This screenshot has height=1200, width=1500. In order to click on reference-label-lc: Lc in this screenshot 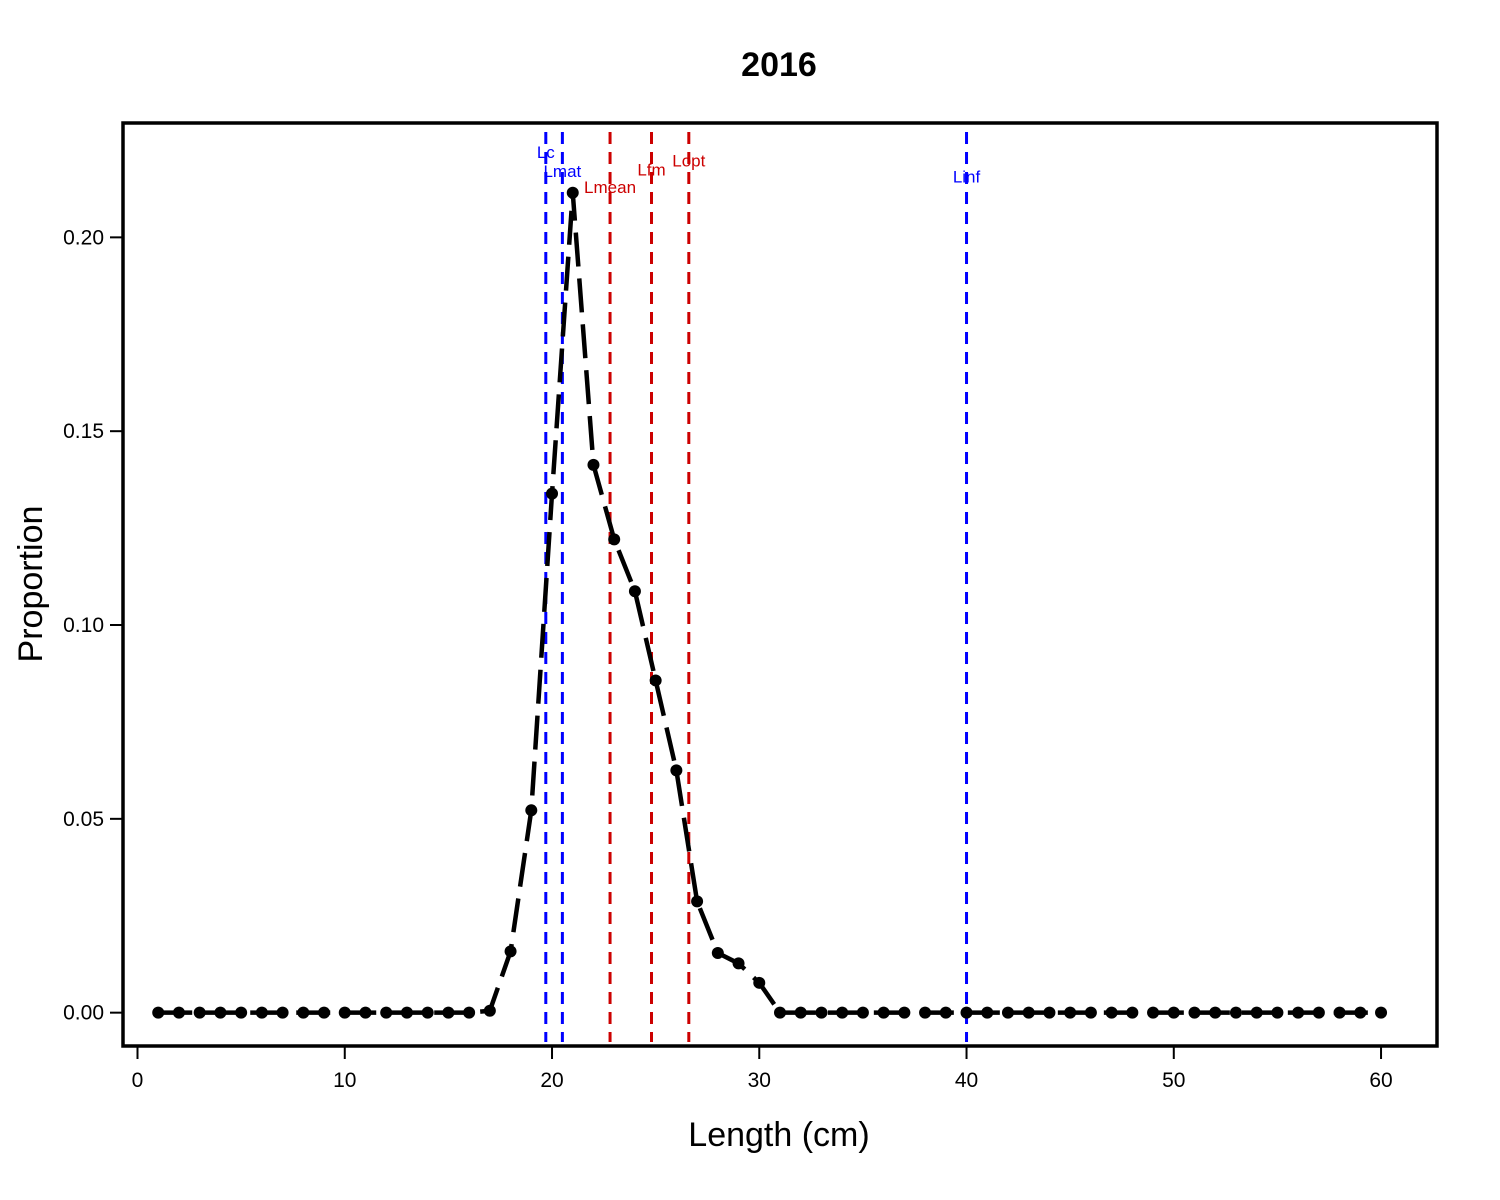, I will do `click(546, 152)`.